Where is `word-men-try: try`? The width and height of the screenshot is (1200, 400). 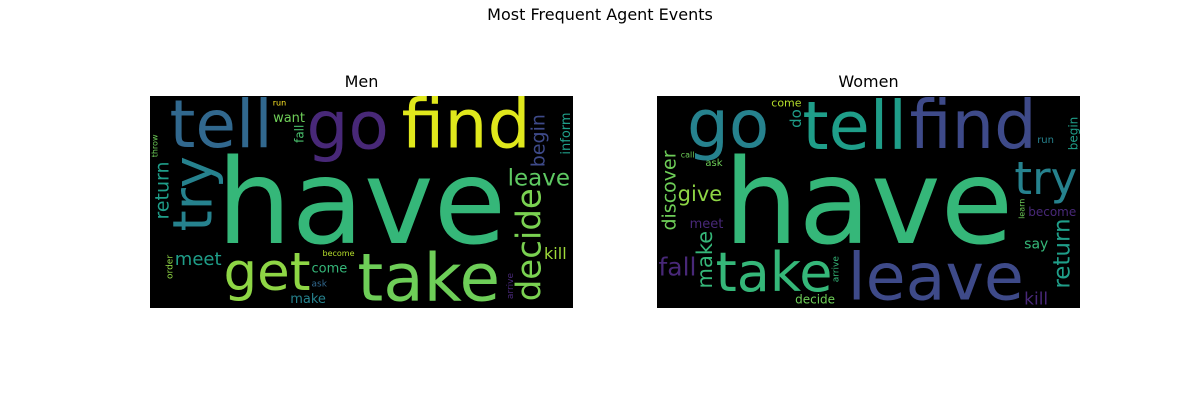
word-men-try: try is located at coordinates (192, 193).